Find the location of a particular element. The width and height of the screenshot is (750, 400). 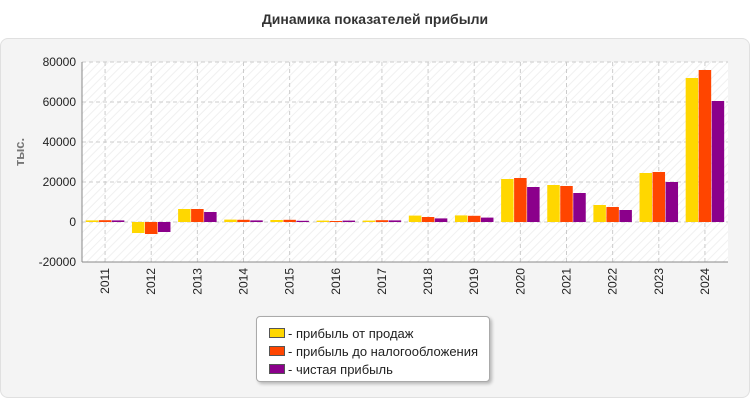

legend-item: - прибыль до налогообложения is located at coordinates (379, 351).